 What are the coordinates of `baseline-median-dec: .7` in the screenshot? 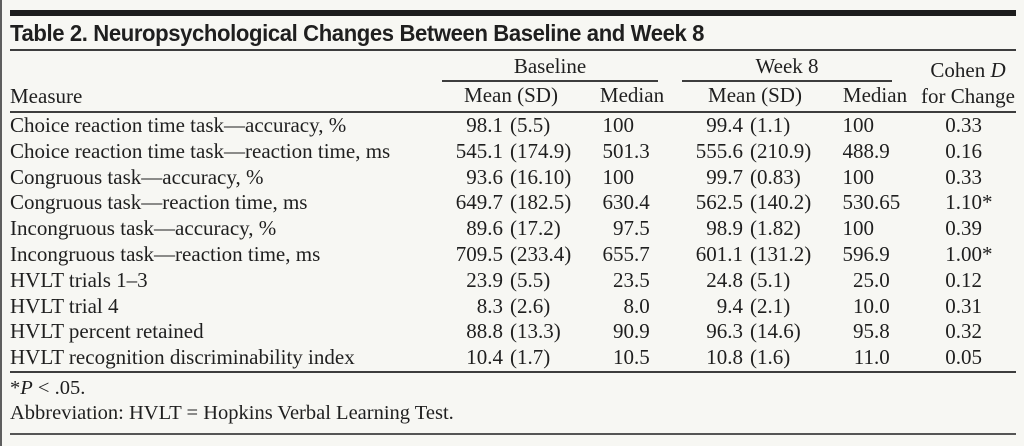 It's located at (642, 253).